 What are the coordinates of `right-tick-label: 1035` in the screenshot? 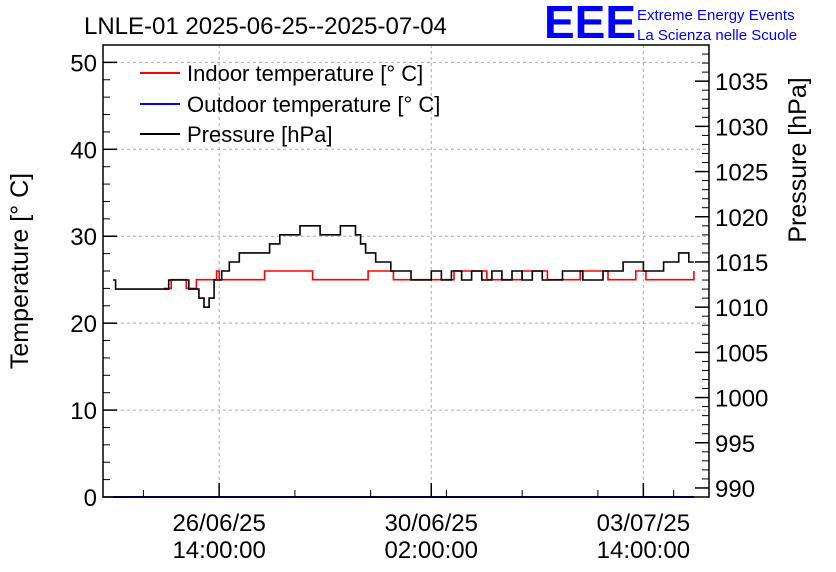 It's located at (741, 82).